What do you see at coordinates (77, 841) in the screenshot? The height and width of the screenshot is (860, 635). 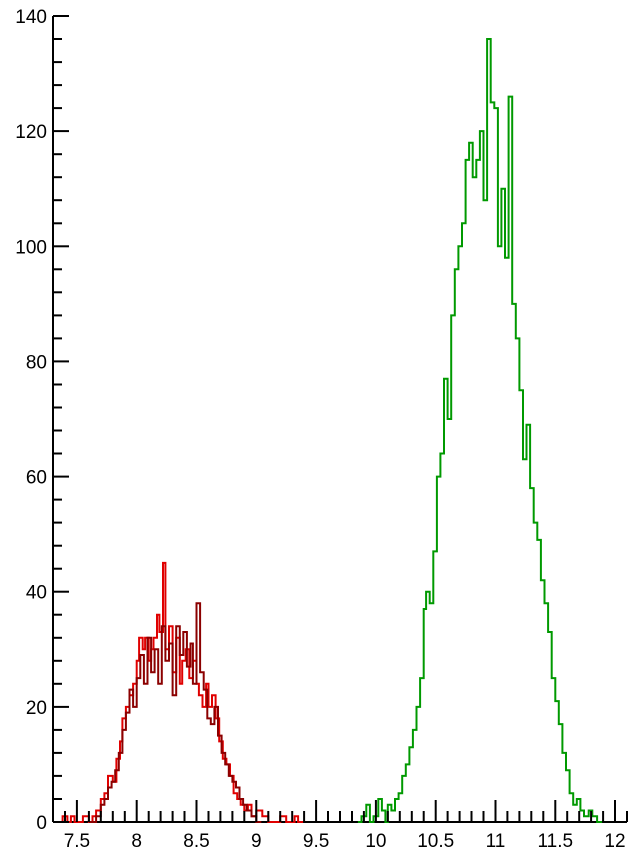 I see `x-tick-label: 7.5` at bounding box center [77, 841].